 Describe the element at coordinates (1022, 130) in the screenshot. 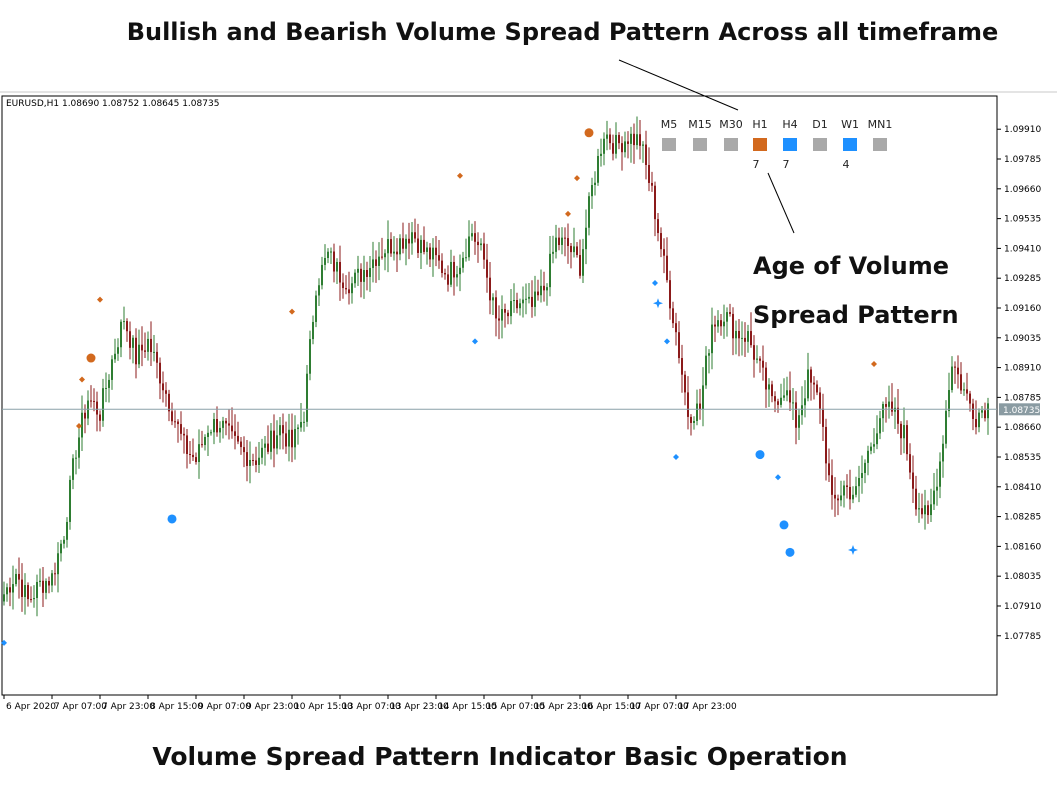

I see `y-tick-label: 1.09910` at that location.